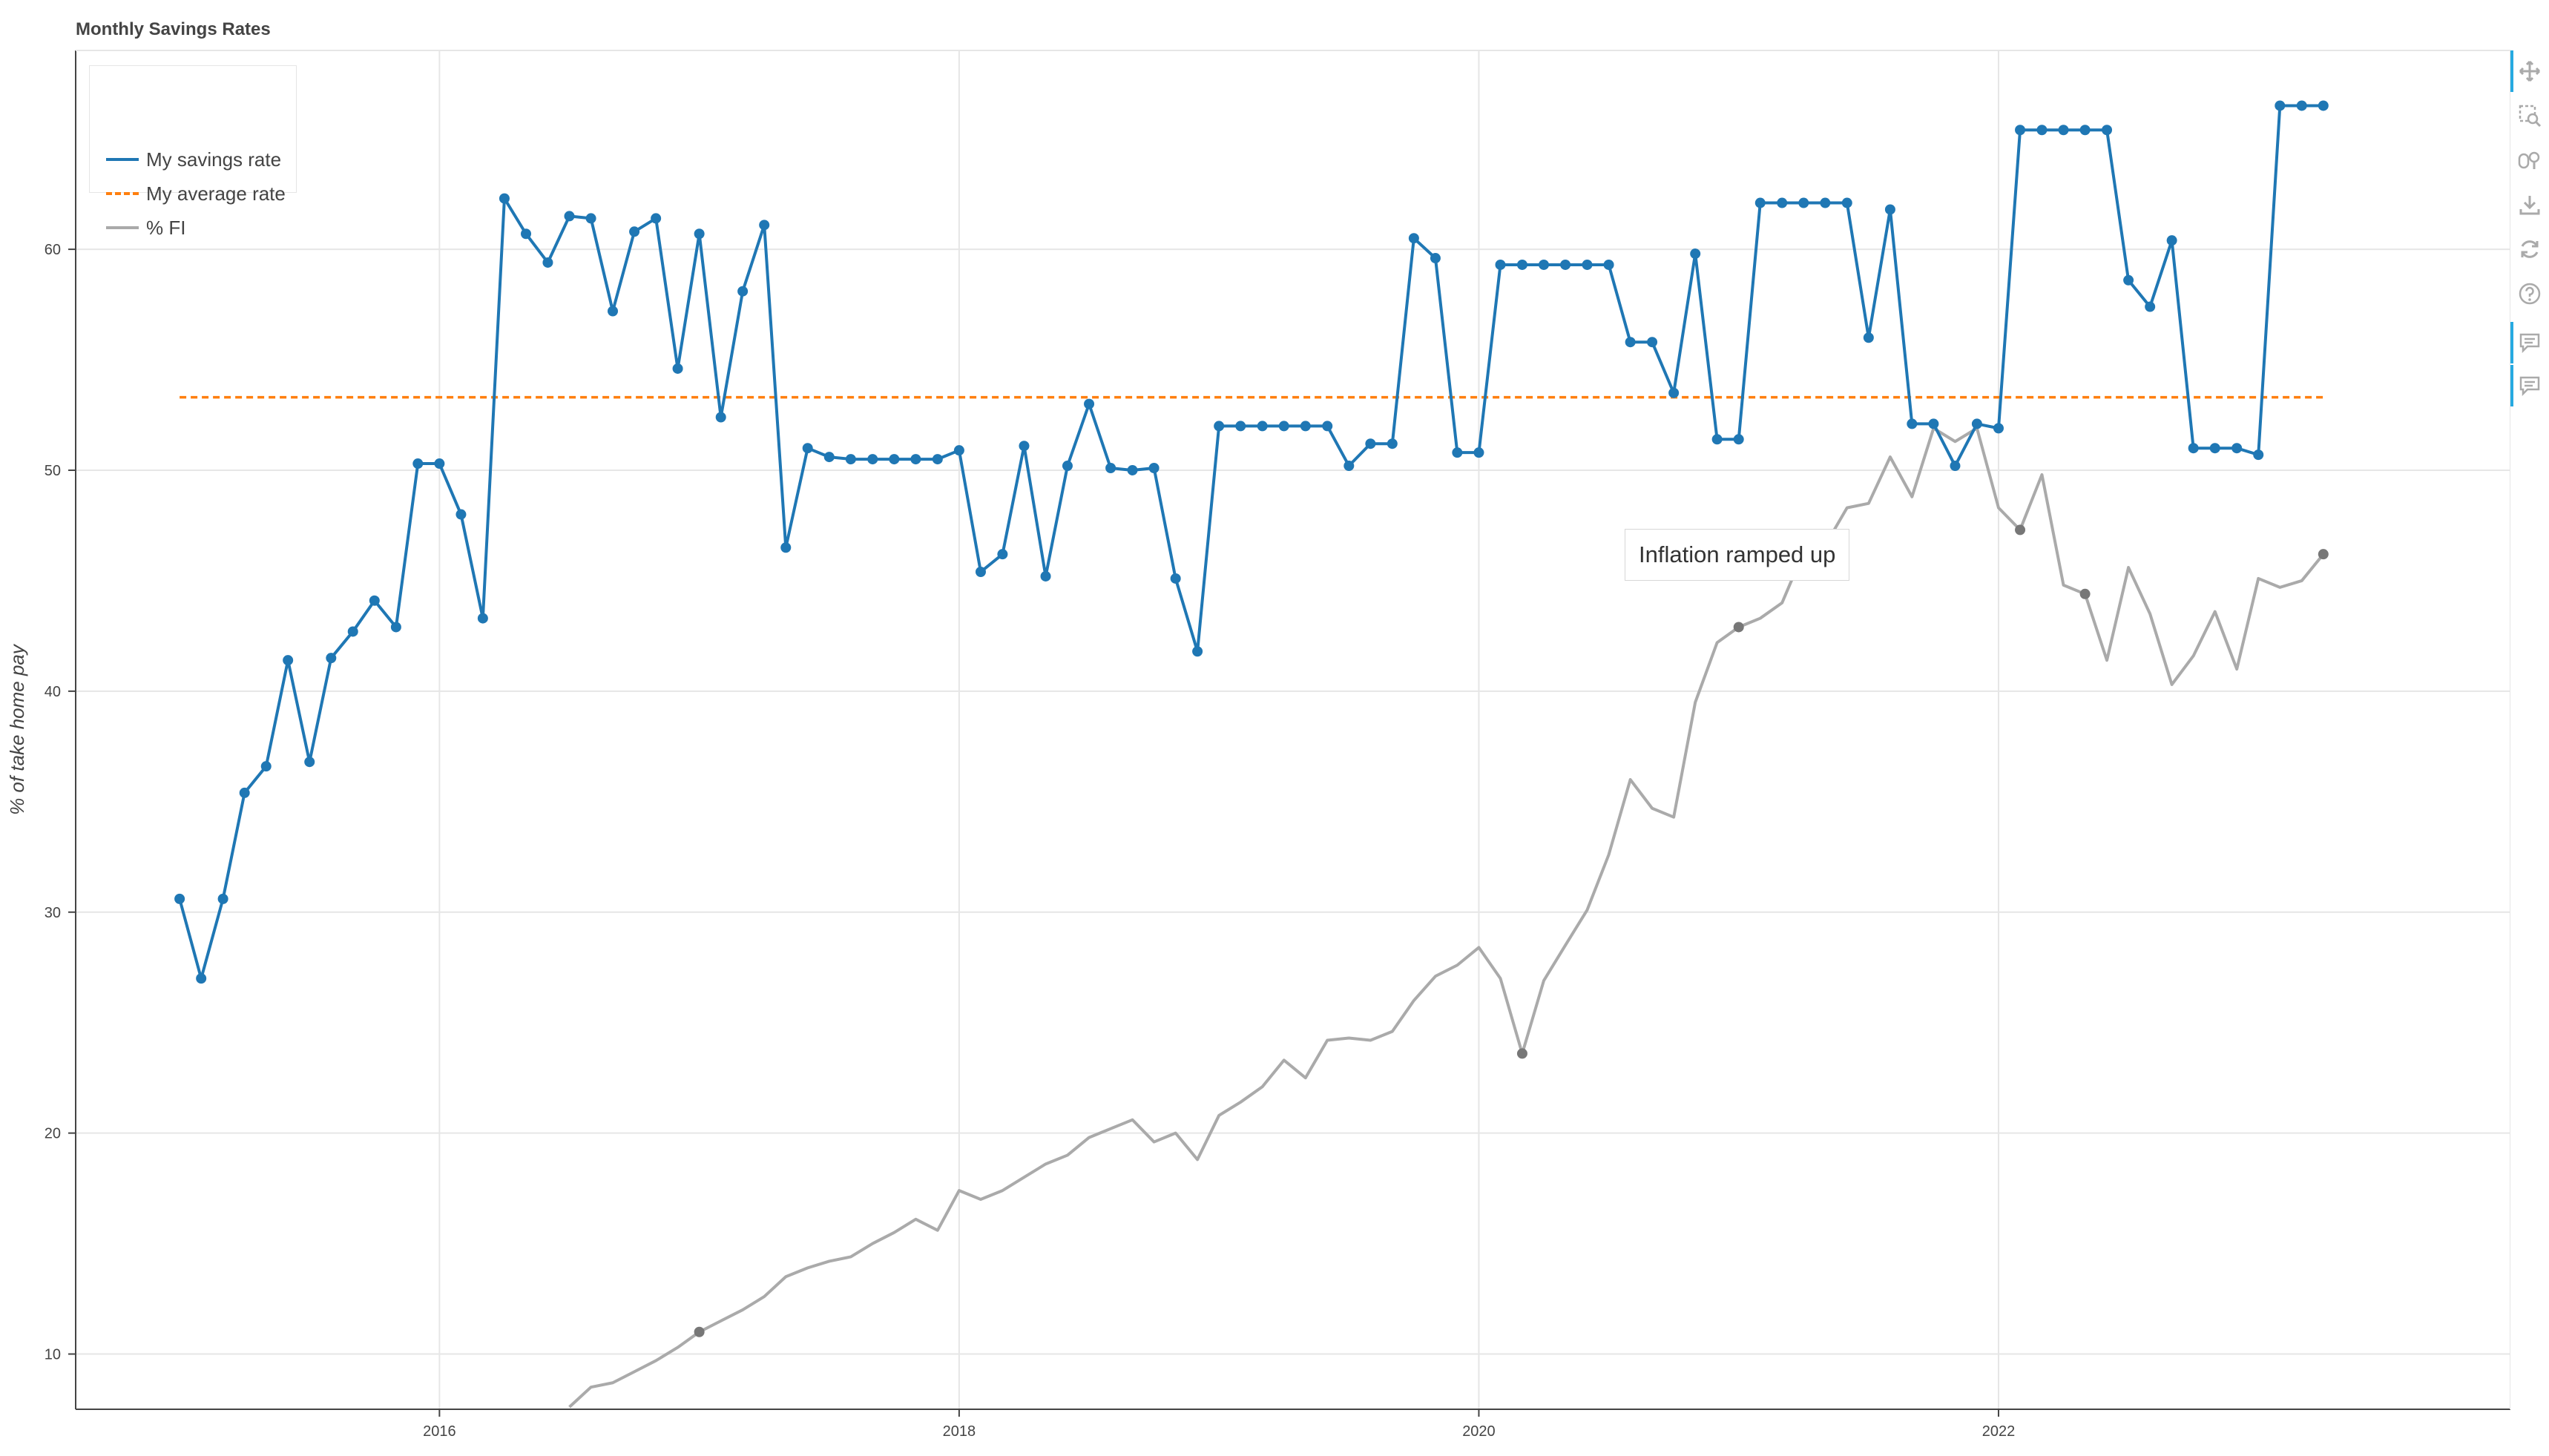  I want to click on hover-icon, so click(2529, 343).